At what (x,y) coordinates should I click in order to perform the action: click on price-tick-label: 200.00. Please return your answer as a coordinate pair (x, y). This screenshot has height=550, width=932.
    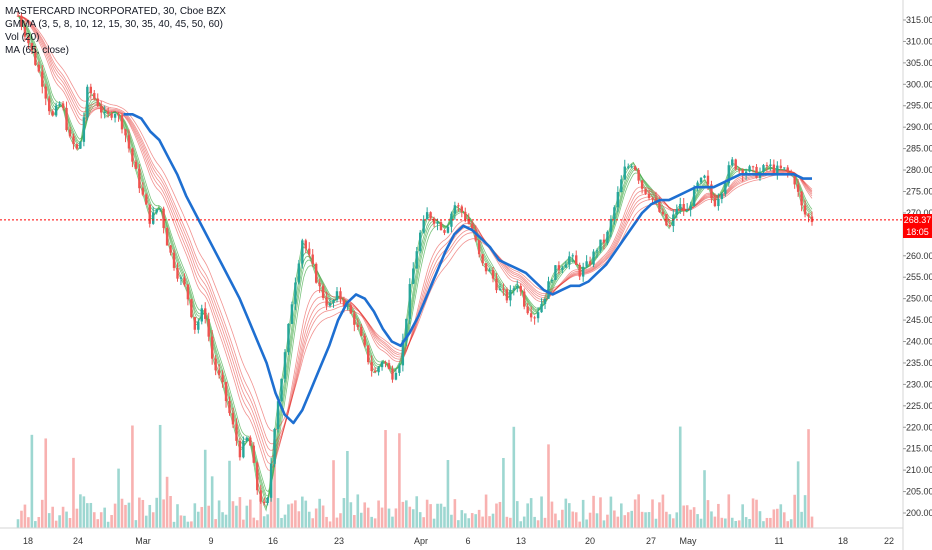
    Looking at the image, I should click on (919, 513).